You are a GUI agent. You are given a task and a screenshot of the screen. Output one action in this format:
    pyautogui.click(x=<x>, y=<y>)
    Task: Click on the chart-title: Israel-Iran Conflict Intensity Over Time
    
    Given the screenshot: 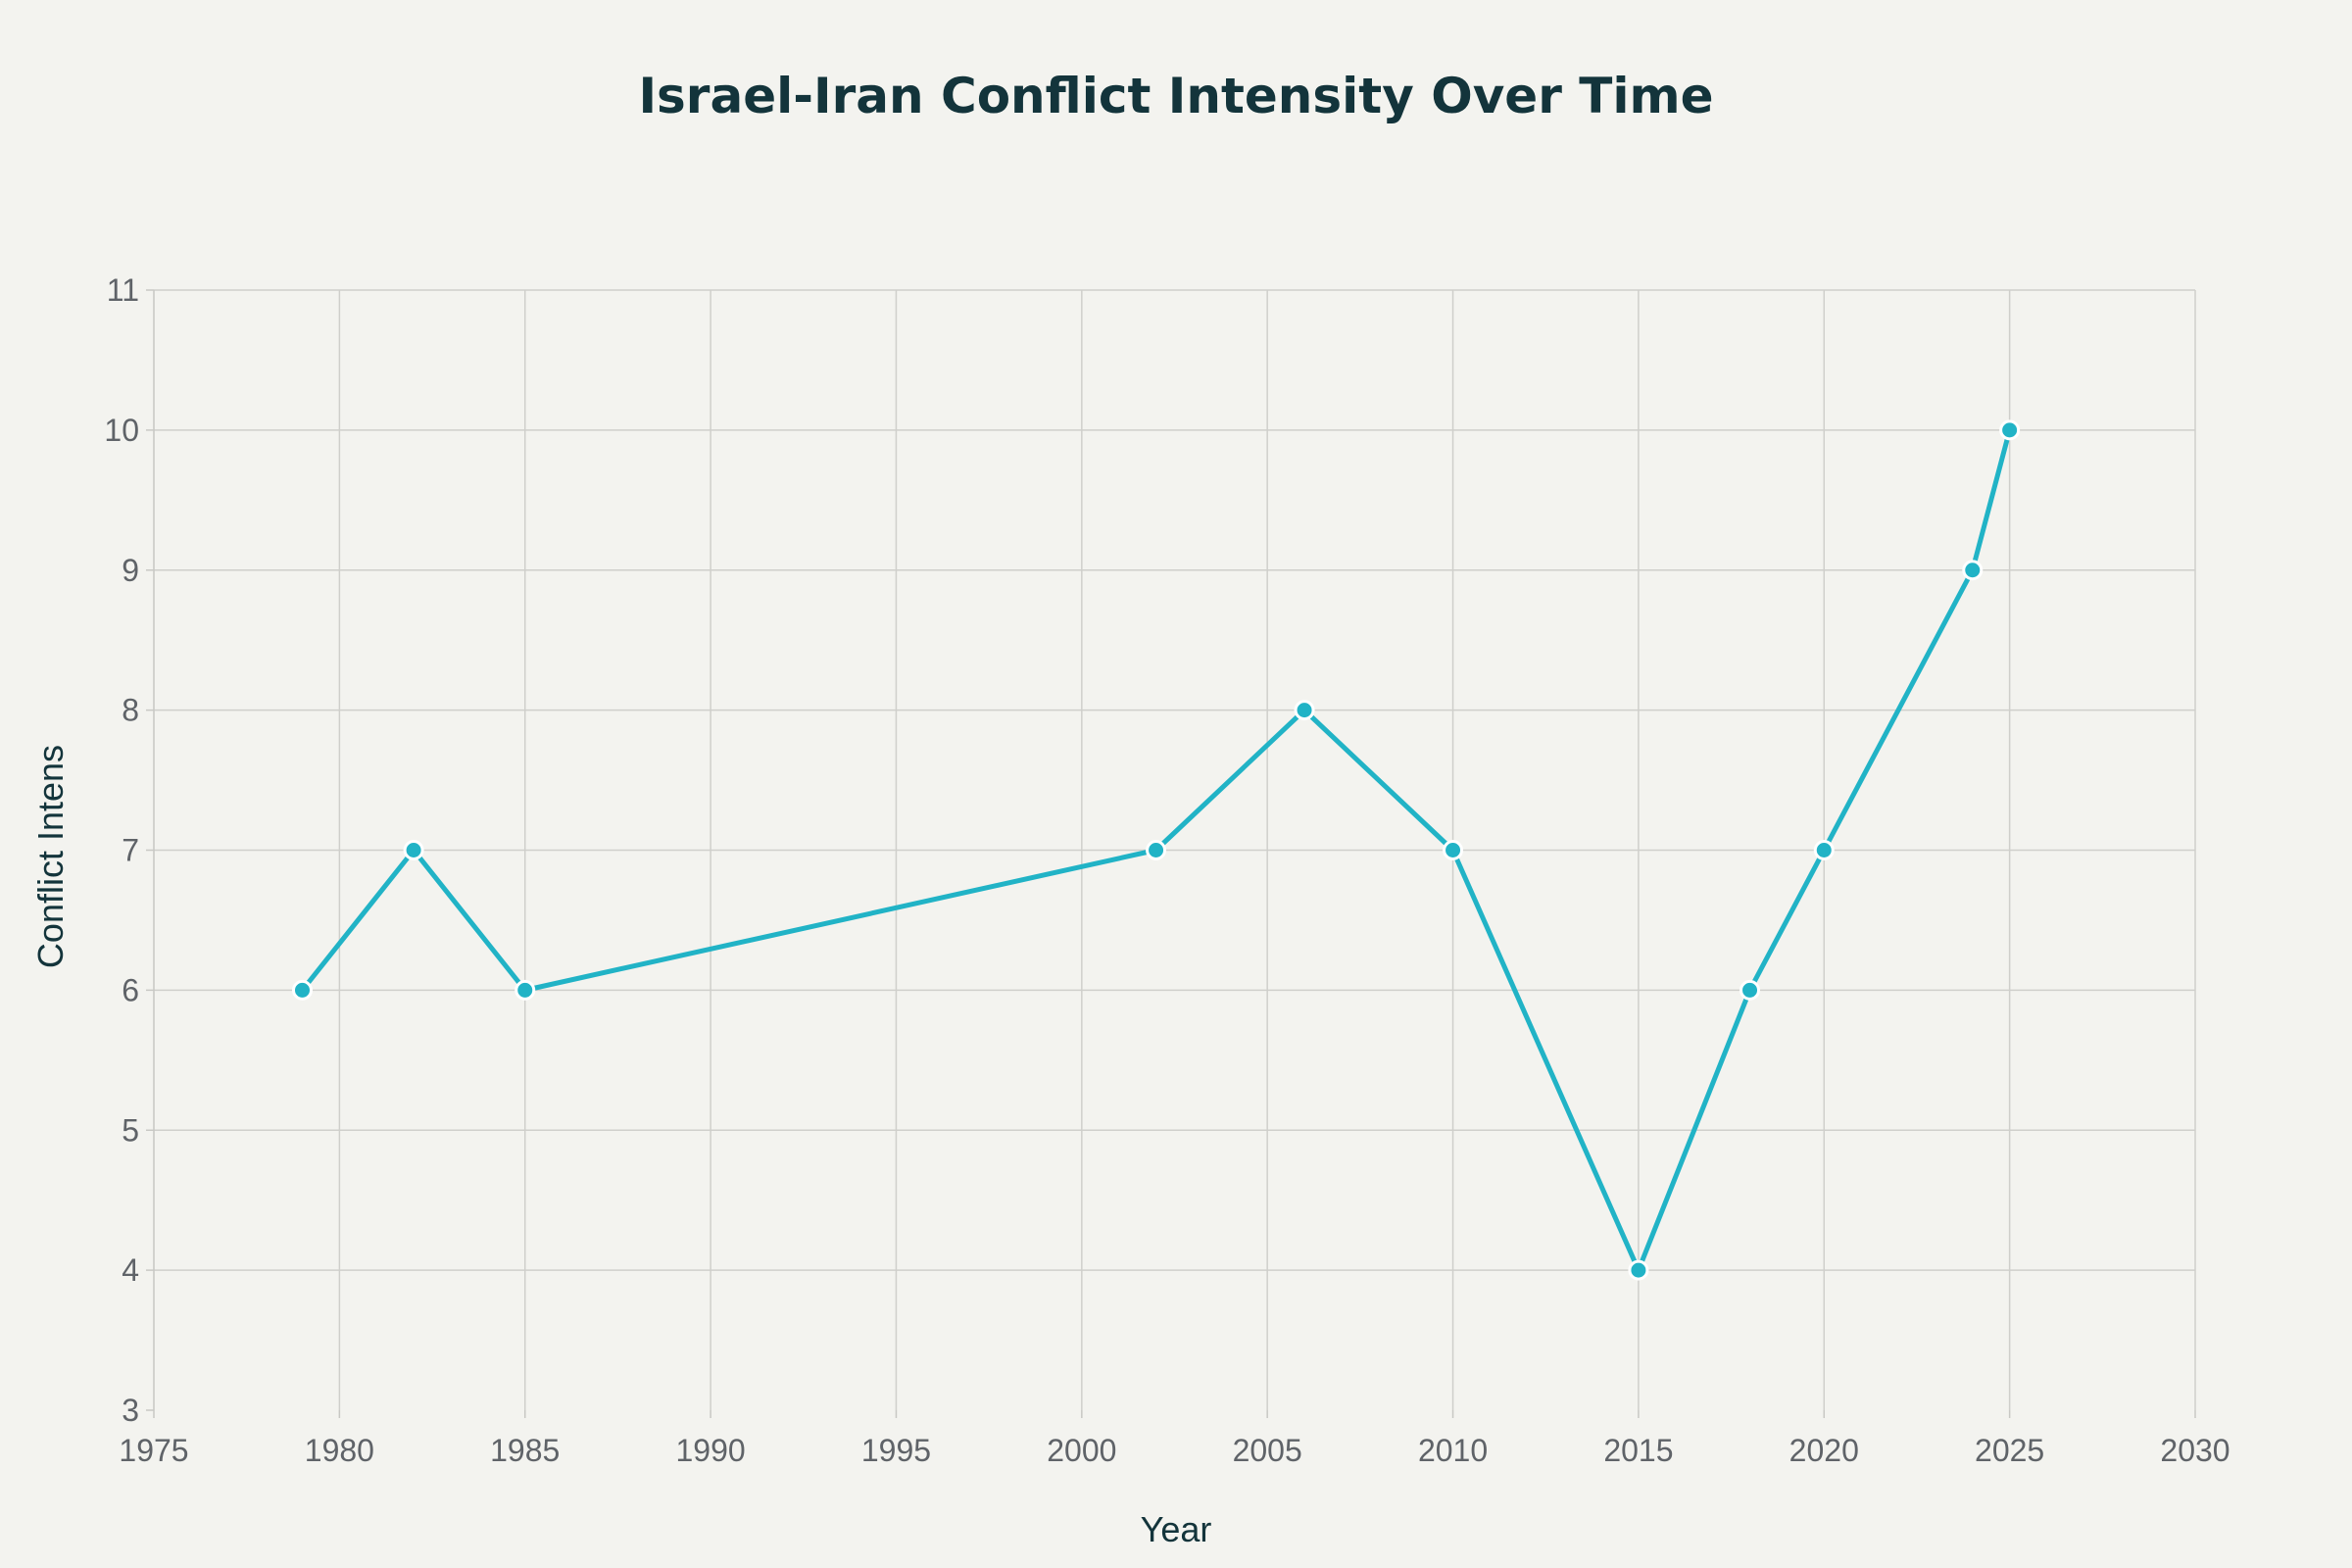 What is the action you would take?
    pyautogui.click(x=1175, y=96)
    